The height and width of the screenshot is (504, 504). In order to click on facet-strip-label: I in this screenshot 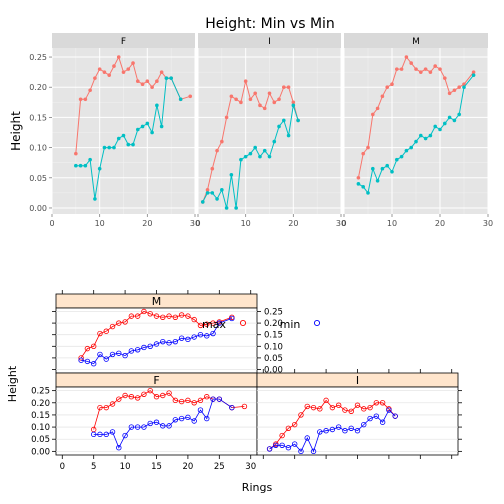, I will do `click(269, 42)`.